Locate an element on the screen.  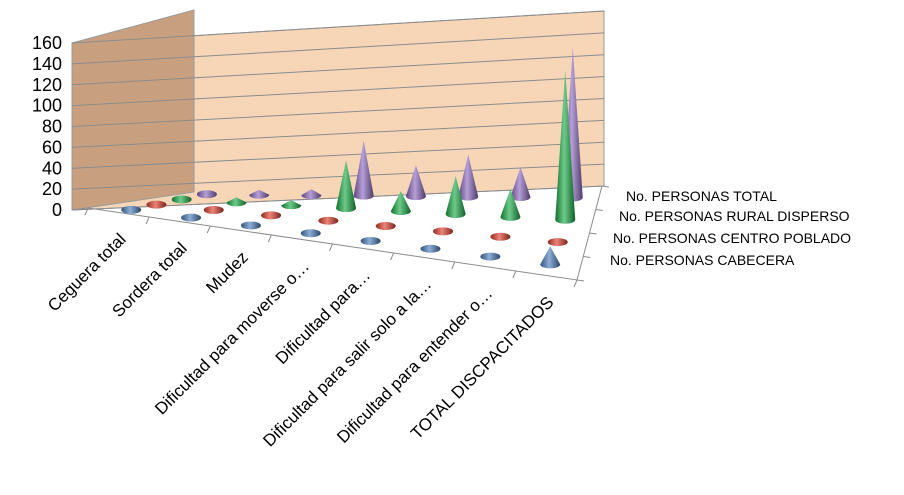
y-tick-label: 100 is located at coordinates (47, 106).